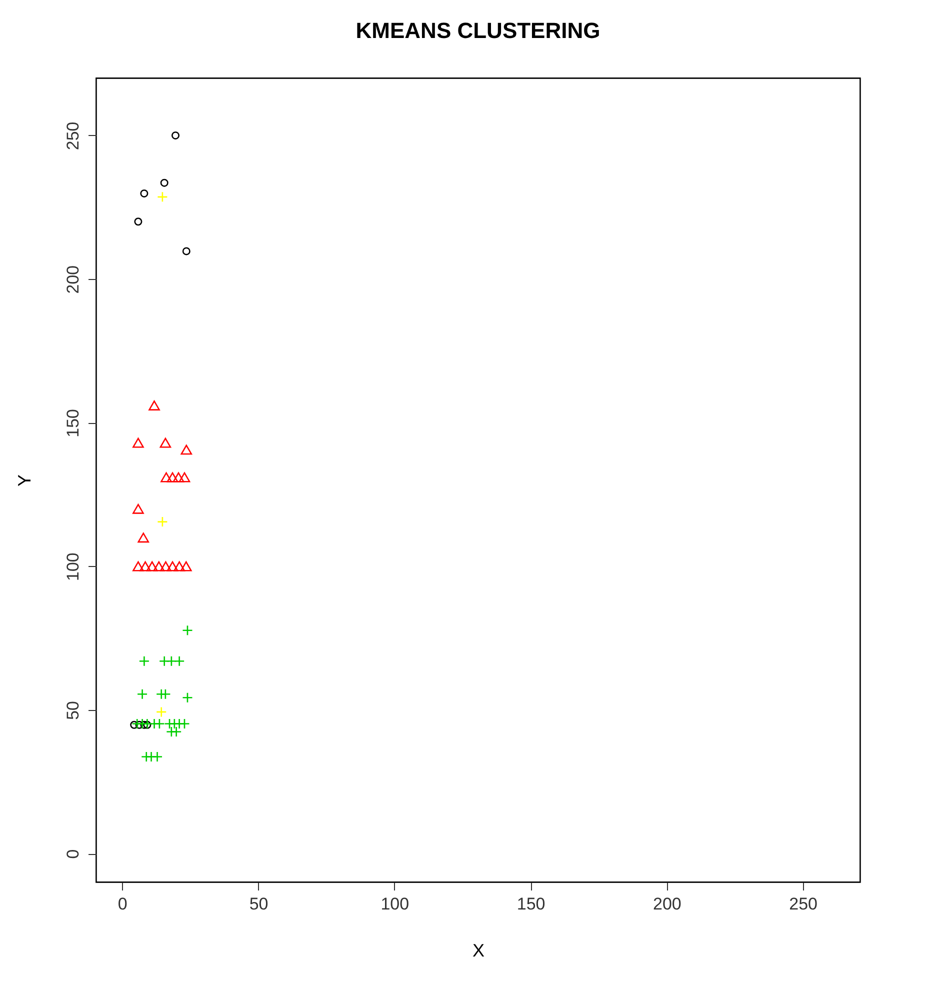 The width and height of the screenshot is (925, 996). I want to click on x-tick-label: 100, so click(395, 904).